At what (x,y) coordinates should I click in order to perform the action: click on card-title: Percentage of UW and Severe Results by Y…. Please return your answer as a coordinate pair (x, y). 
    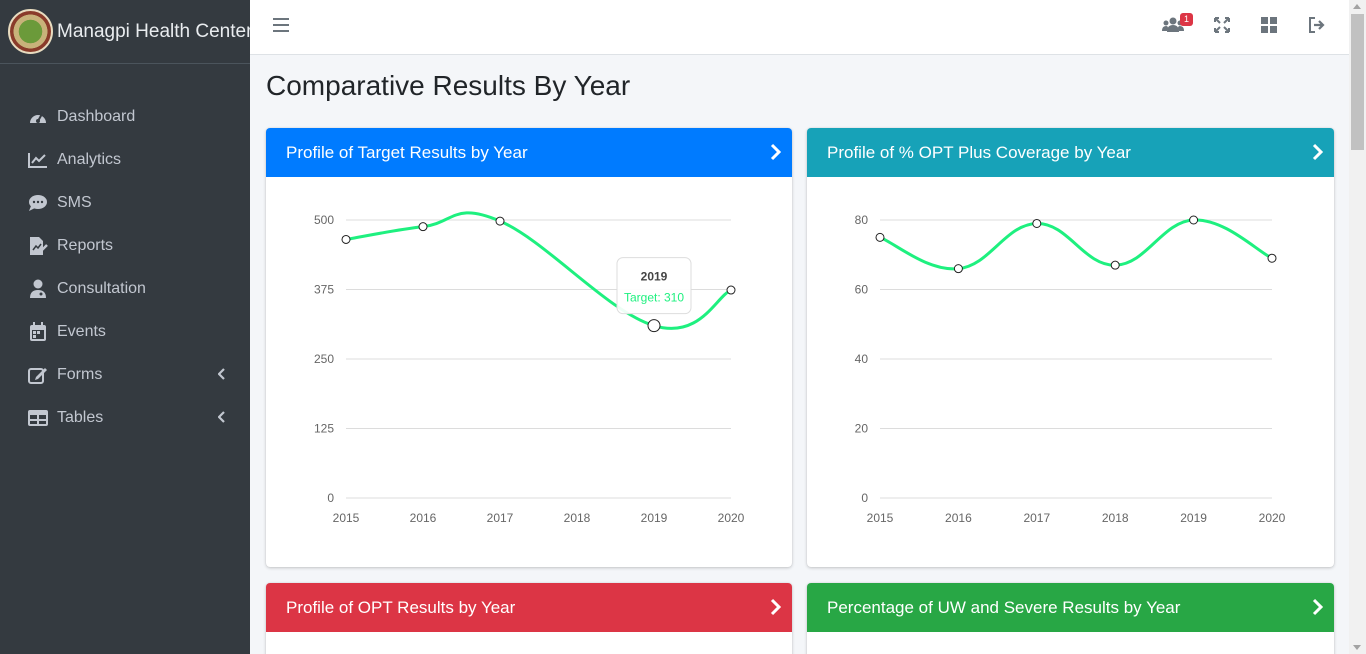
    Looking at the image, I should click on (1004, 607).